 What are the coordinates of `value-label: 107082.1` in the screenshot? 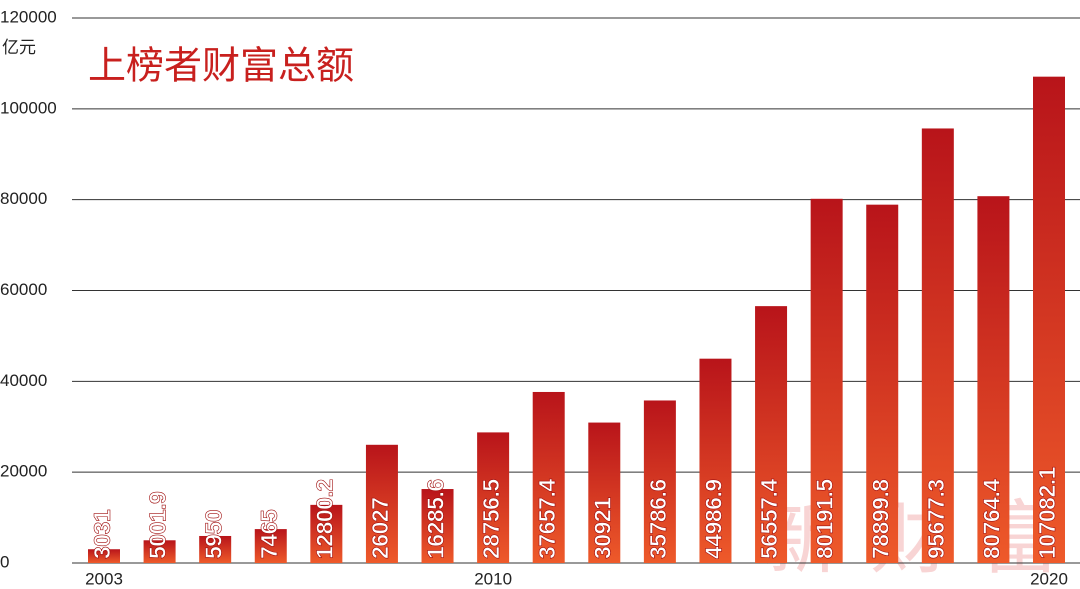 It's located at (1047, 512).